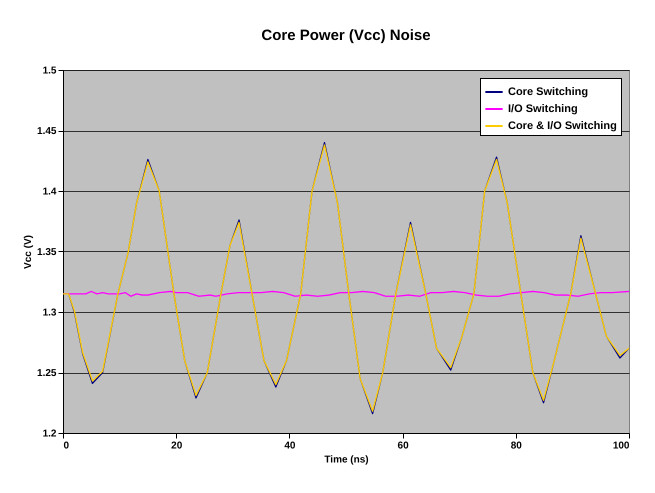 The height and width of the screenshot is (493, 655). I want to click on legend-label: I/O Switching, so click(543, 109).